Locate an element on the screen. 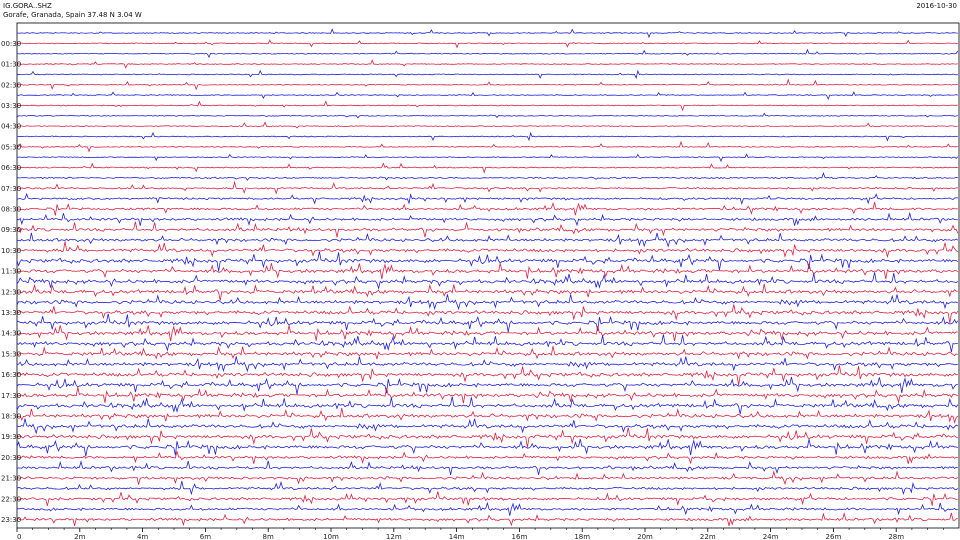 This screenshot has width=960, height=540. y-tick-label: 10:30 is located at coordinates (11, 251).